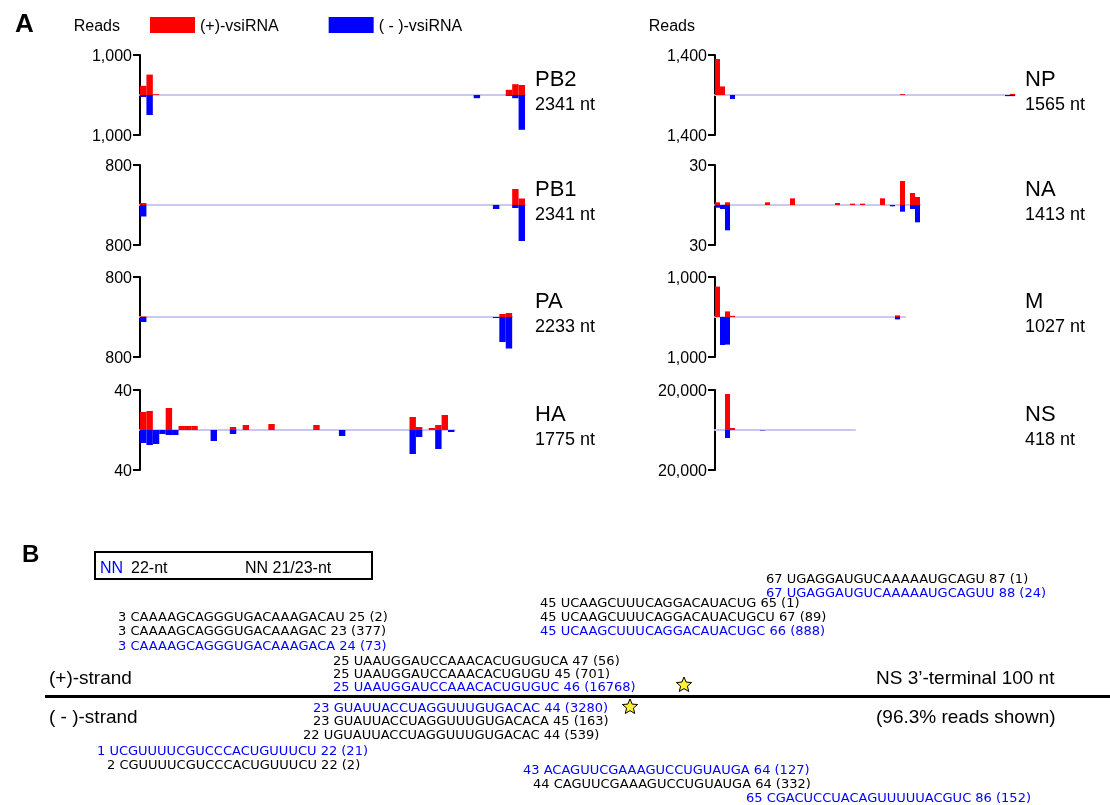 The image size is (1110, 805). What do you see at coordinates (150, 567) in the screenshot?
I see `text: 22-nt` at bounding box center [150, 567].